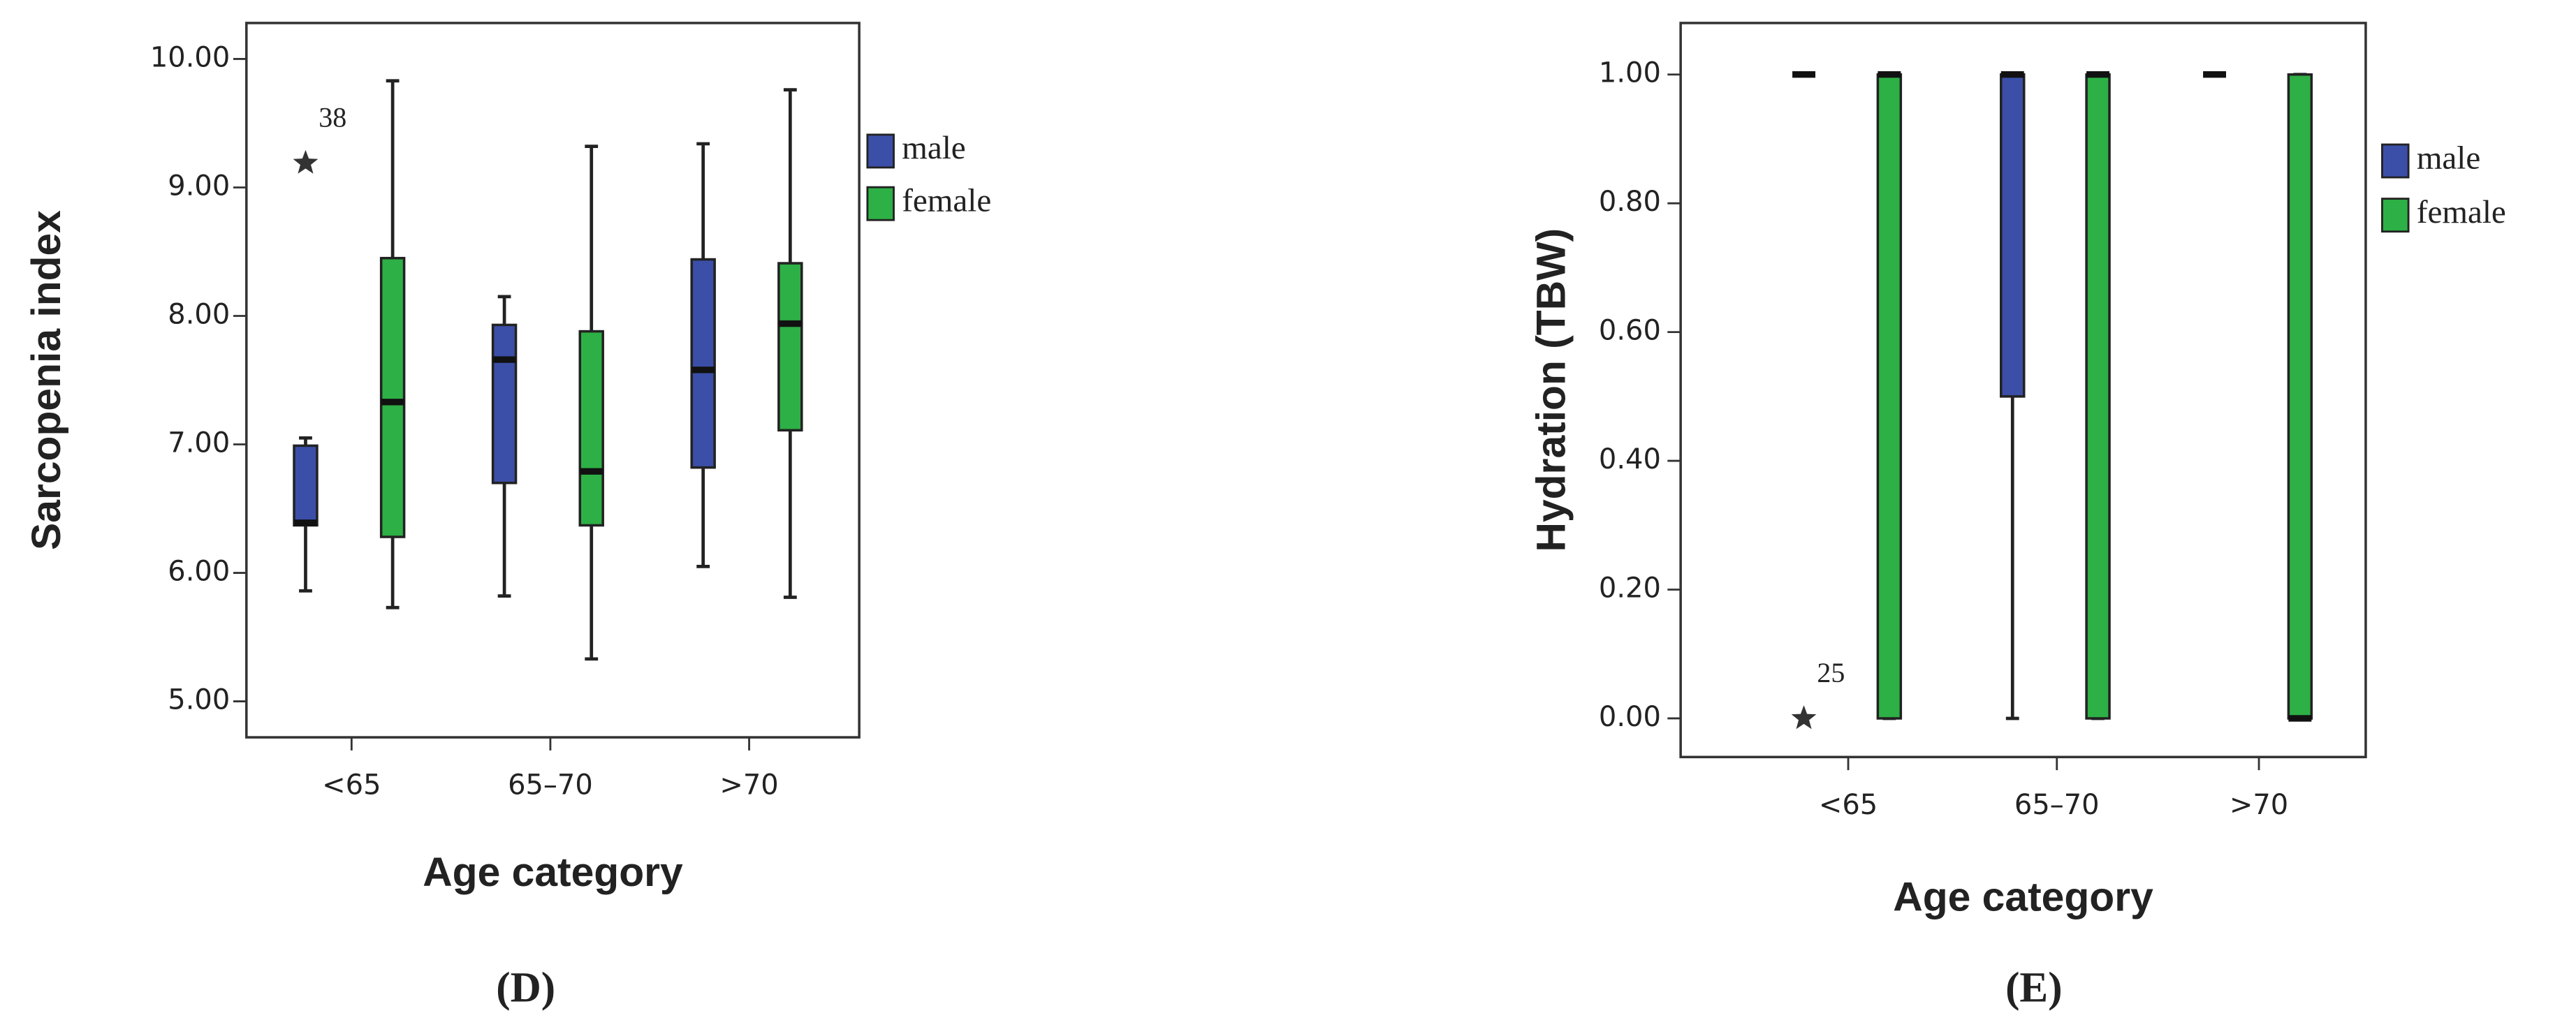 The image size is (2576, 1027). What do you see at coordinates (1630, 73) in the screenshot?
I see `y-tick-label: 1.00` at bounding box center [1630, 73].